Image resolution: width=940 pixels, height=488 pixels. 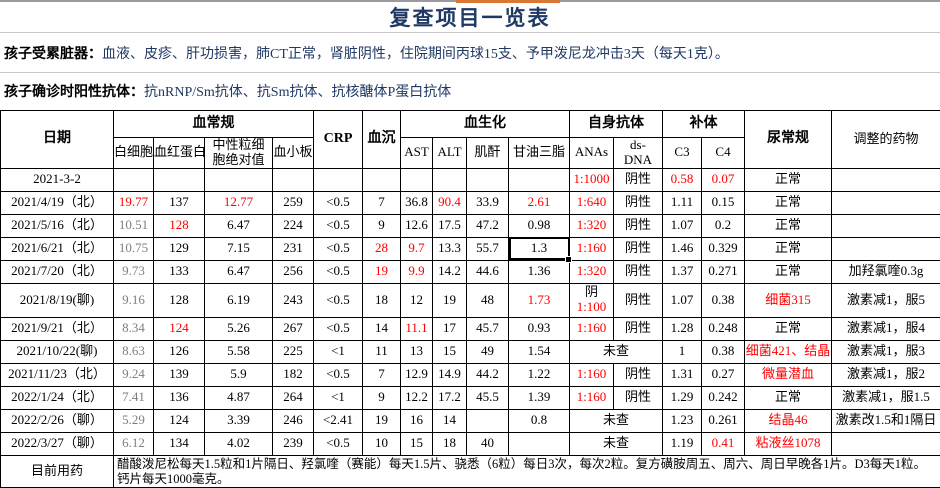 I want to click on cell-date: 2022/3/27（聊）, so click(x=57, y=443).